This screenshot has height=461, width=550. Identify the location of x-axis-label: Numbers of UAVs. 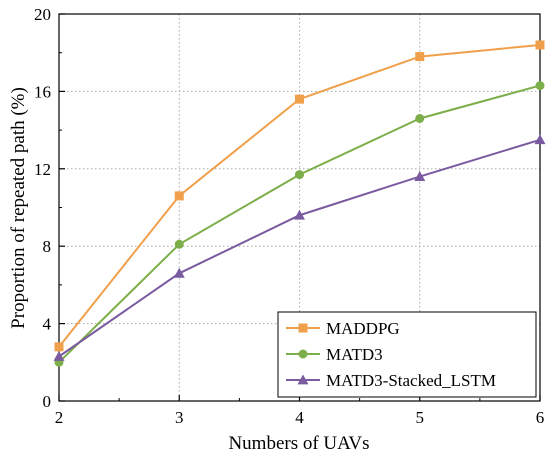
(298, 443).